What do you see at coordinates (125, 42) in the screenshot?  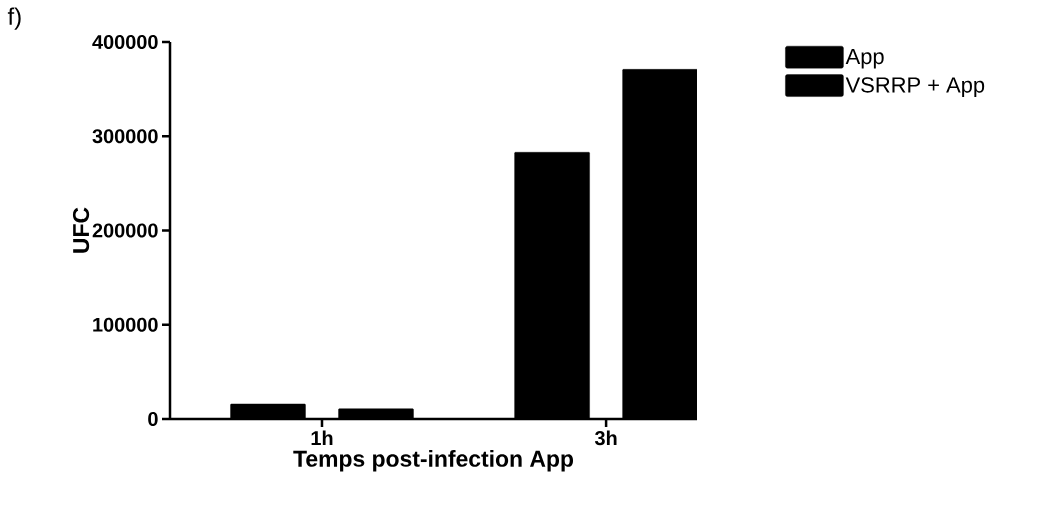 I see `y-tick-label: 400000` at bounding box center [125, 42].